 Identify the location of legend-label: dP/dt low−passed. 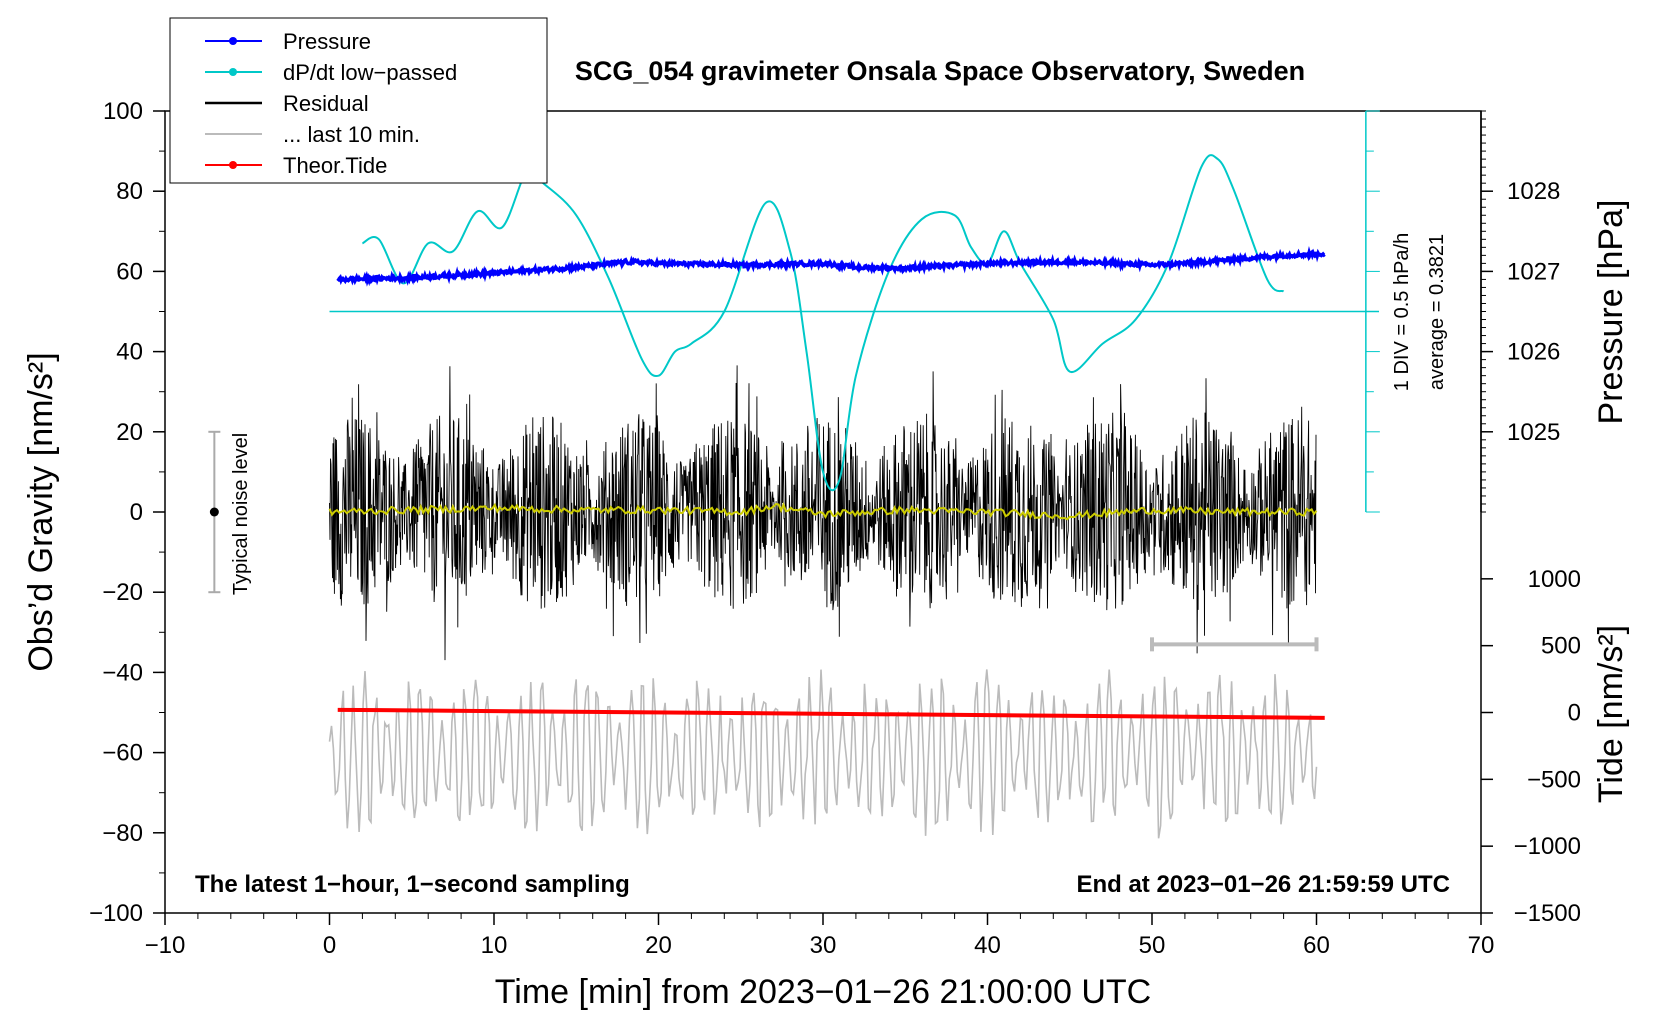
(370, 72).